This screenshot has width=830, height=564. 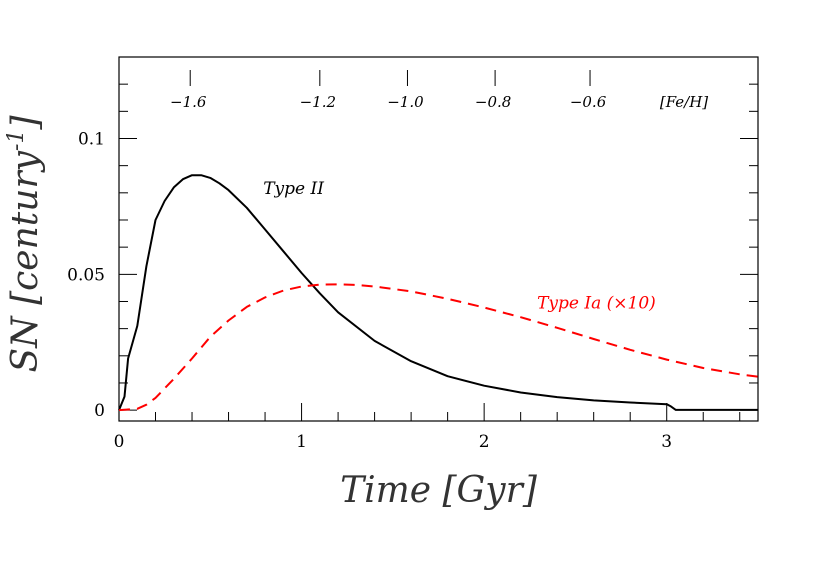 I want to click on x-tick-label: 0, so click(x=119, y=442).